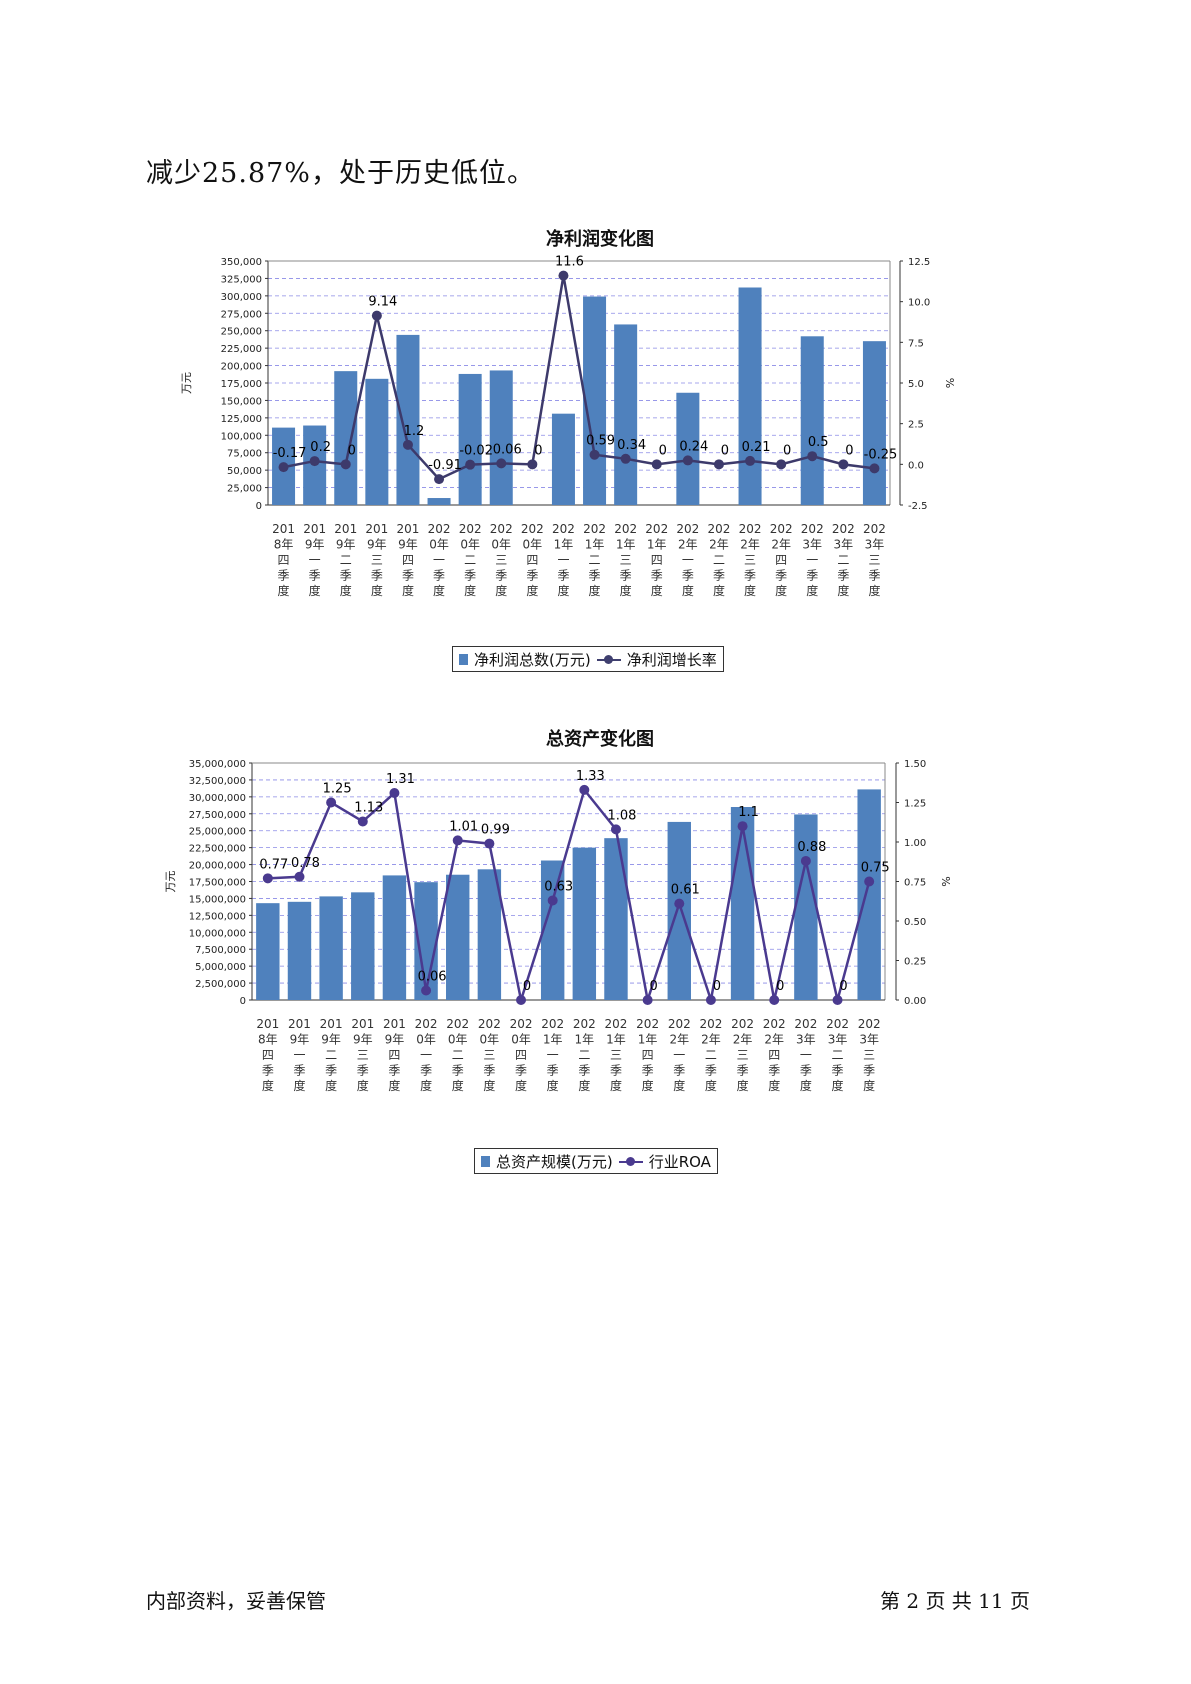  I want to click on y-tick-label: 175,000, so click(241, 384).